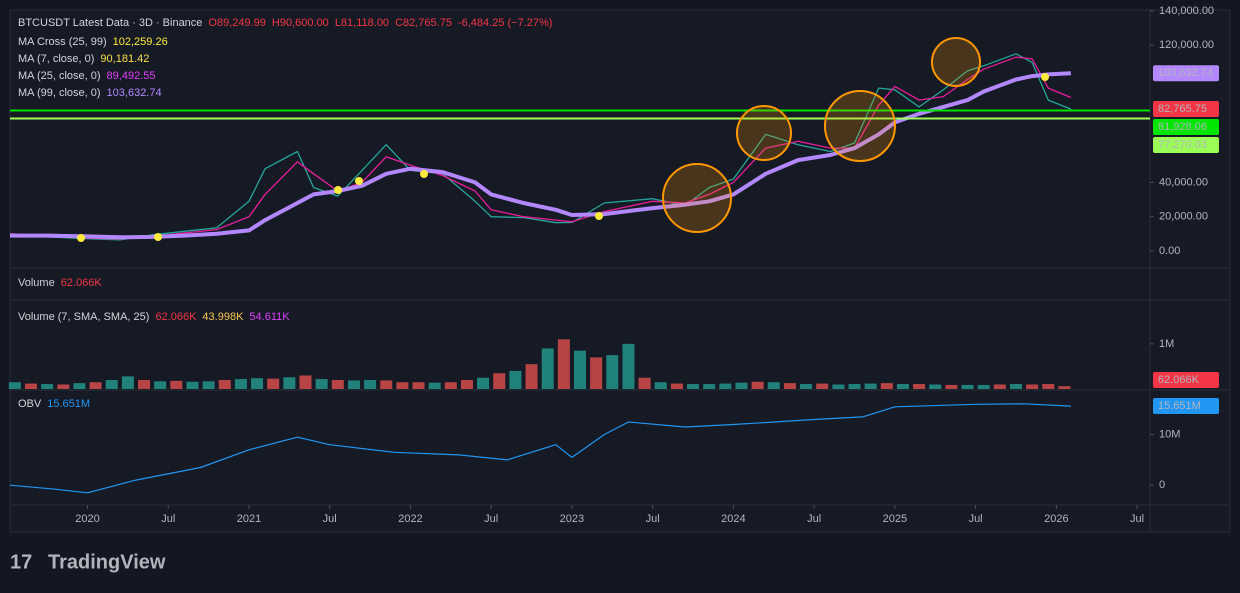  Describe the element at coordinates (62, 42) in the screenshot. I see `indicator-name: MA Cross (25, 99)` at that location.